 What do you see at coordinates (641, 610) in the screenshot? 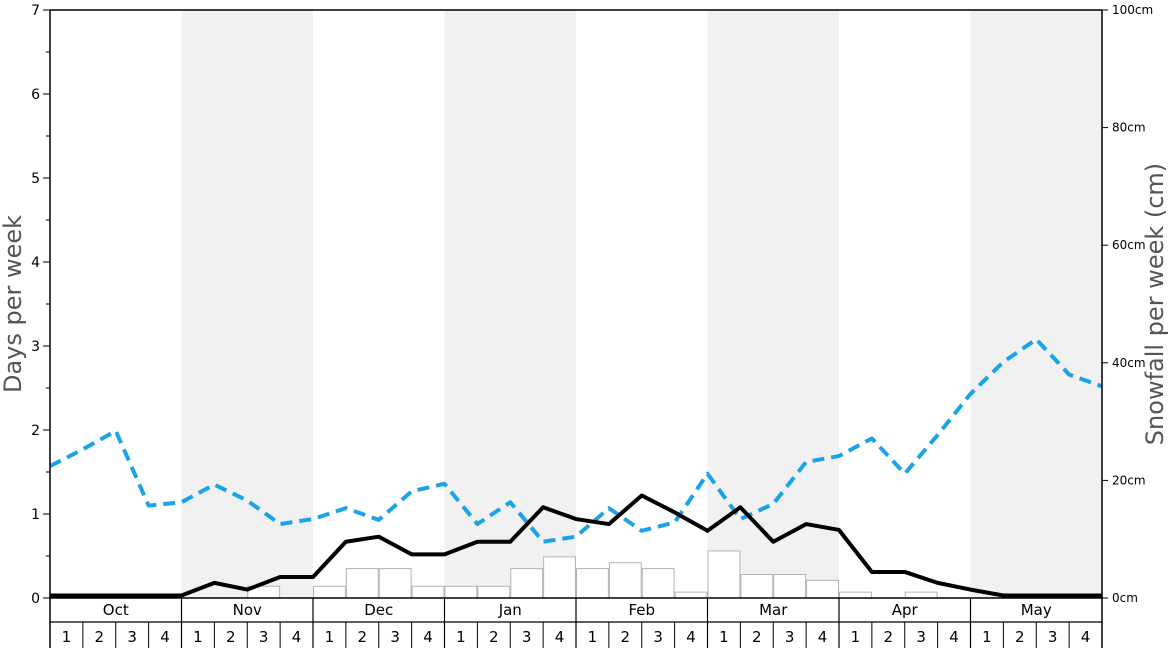
I see `month-label-feb: Feb` at bounding box center [641, 610].